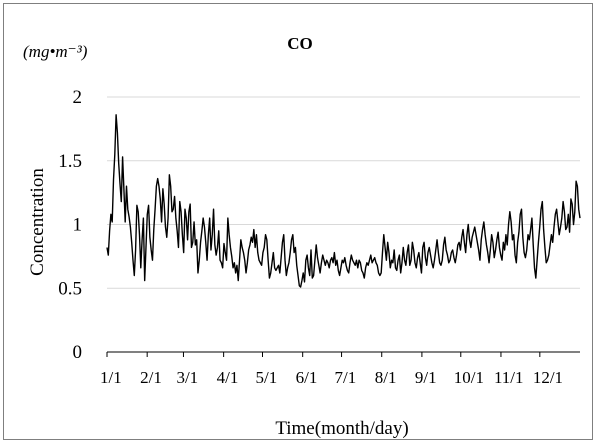 This screenshot has height=444, width=597. I want to click on chart-title: CO, so click(300, 43).